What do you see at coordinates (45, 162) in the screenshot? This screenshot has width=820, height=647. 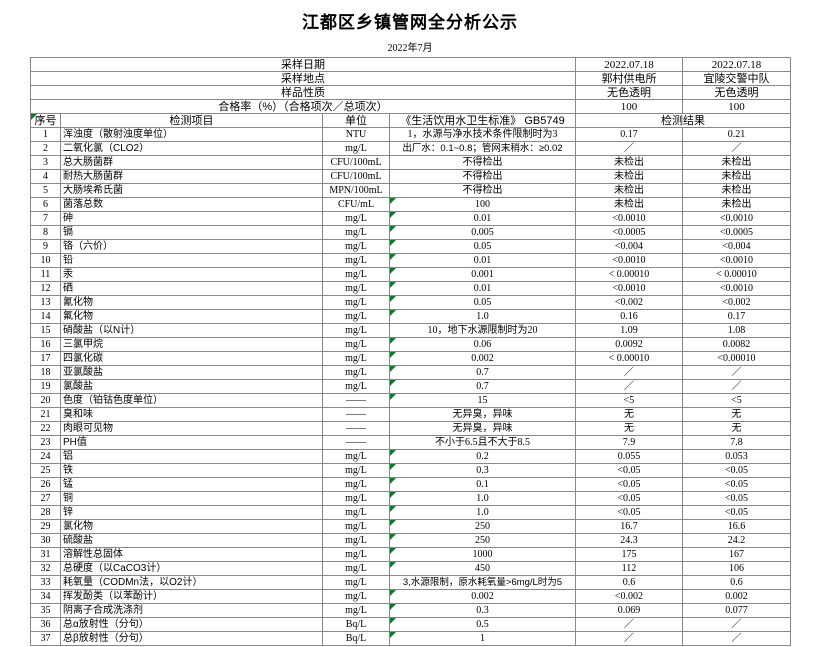 I see `row-number: 3` at bounding box center [45, 162].